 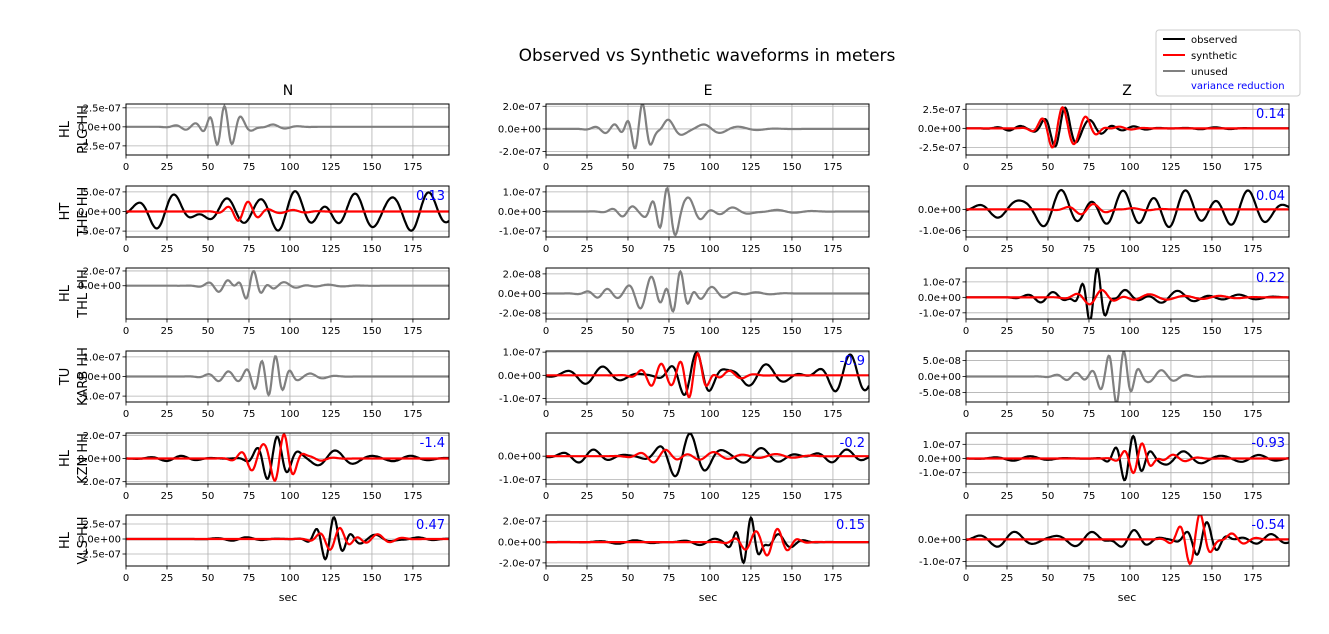 What do you see at coordinates (1214, 40) in the screenshot?
I see `legend-observed-label: observed` at bounding box center [1214, 40].